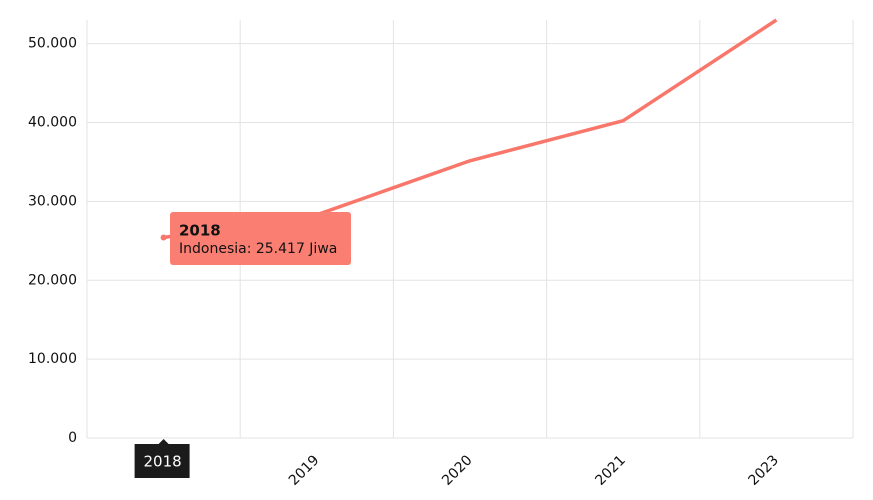 This screenshot has width=873, height=500. Describe the element at coordinates (304, 470) in the screenshot. I see `x-tick-label: 2019` at that location.